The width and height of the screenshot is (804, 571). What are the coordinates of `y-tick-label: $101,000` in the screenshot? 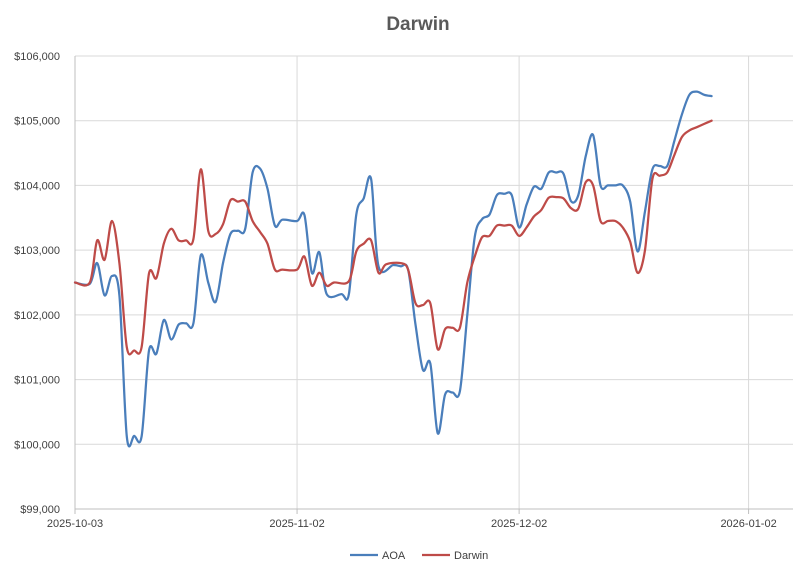 It's located at (37, 381).